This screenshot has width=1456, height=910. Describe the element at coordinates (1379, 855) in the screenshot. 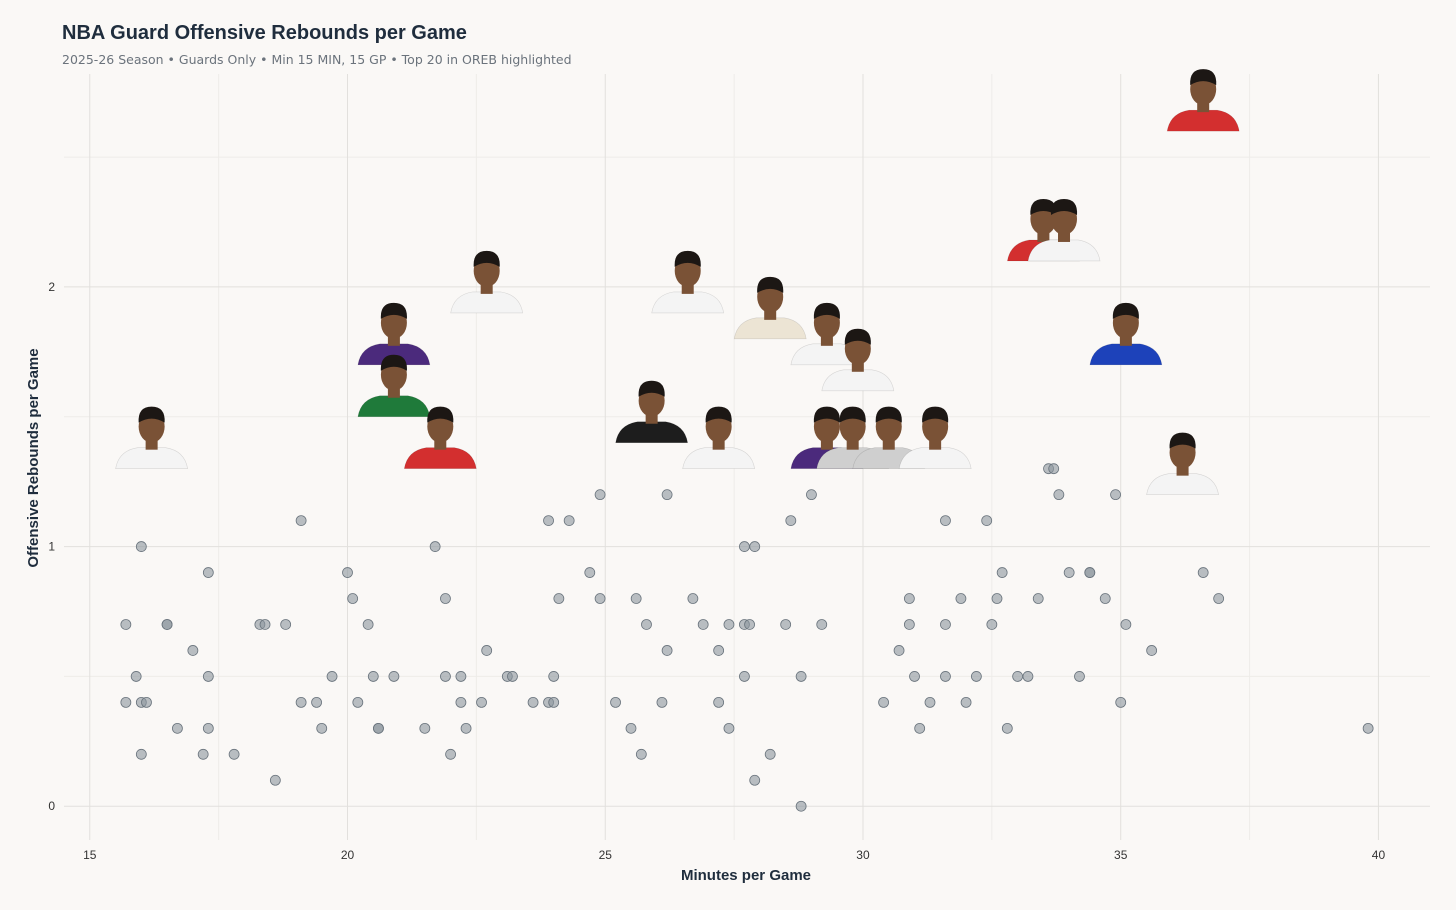

I see `x-tick-label: 40` at that location.